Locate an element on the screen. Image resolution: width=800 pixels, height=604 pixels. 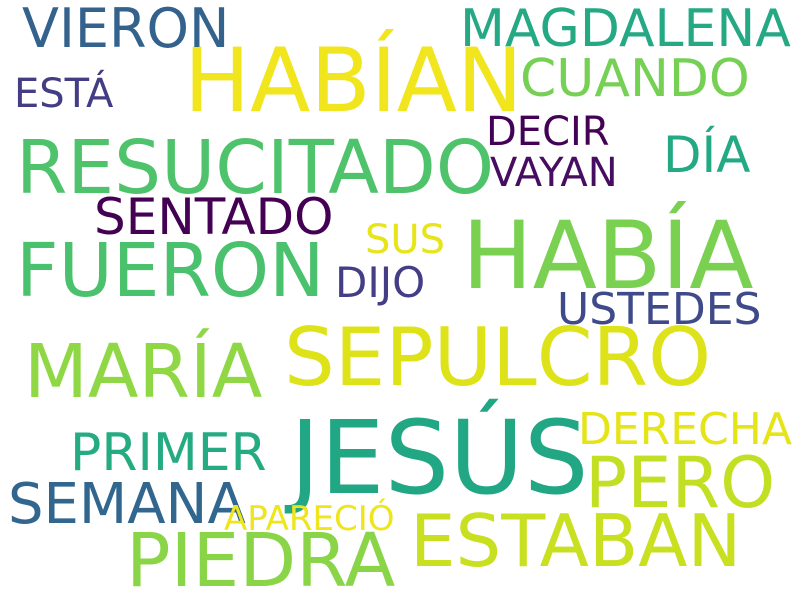
word-resucitado: RESUCITADO is located at coordinates (255, 168).